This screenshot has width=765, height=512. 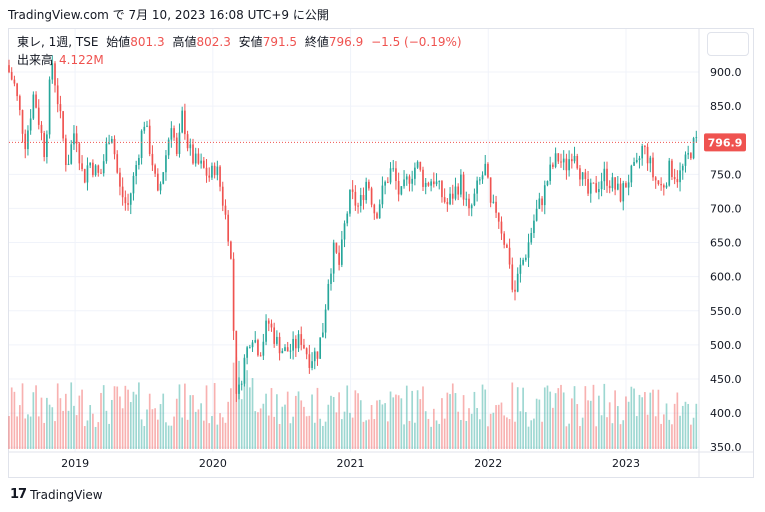 I want to click on y-tick-label: 850.0, so click(x=726, y=106).